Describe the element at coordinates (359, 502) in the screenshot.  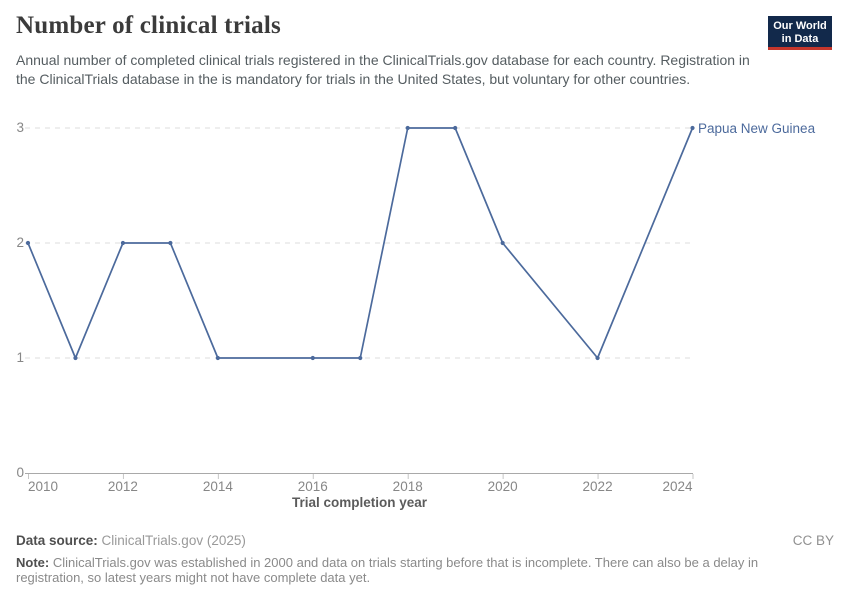
I see `x-axis-title: Trial completion year` at that location.